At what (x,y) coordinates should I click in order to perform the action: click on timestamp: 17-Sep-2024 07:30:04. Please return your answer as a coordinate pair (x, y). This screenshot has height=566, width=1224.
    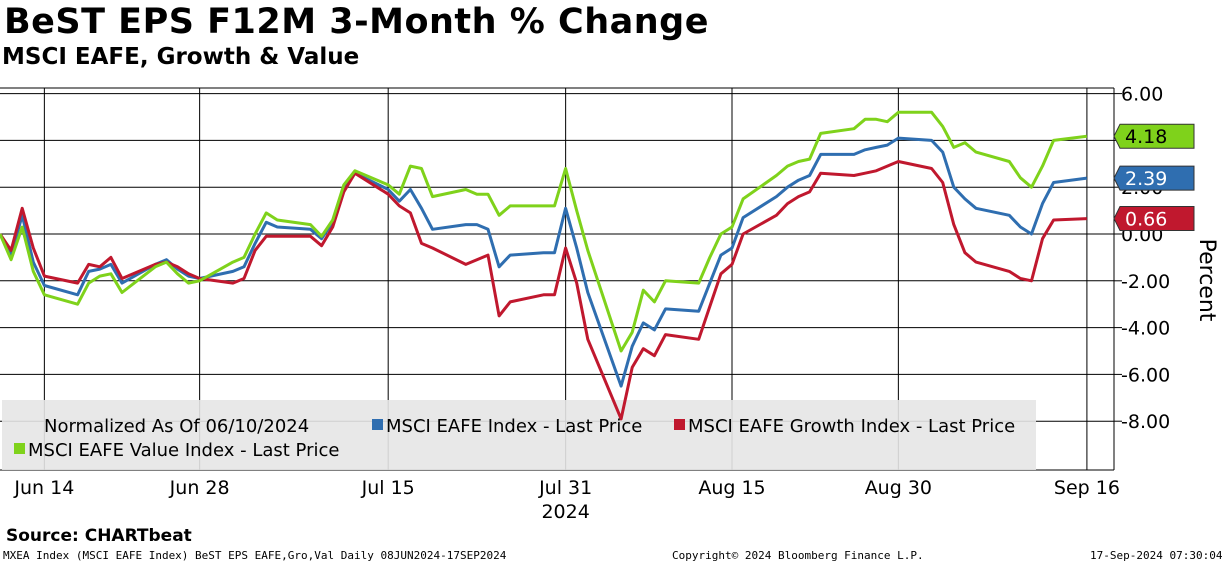
    Looking at the image, I should click on (1156, 555).